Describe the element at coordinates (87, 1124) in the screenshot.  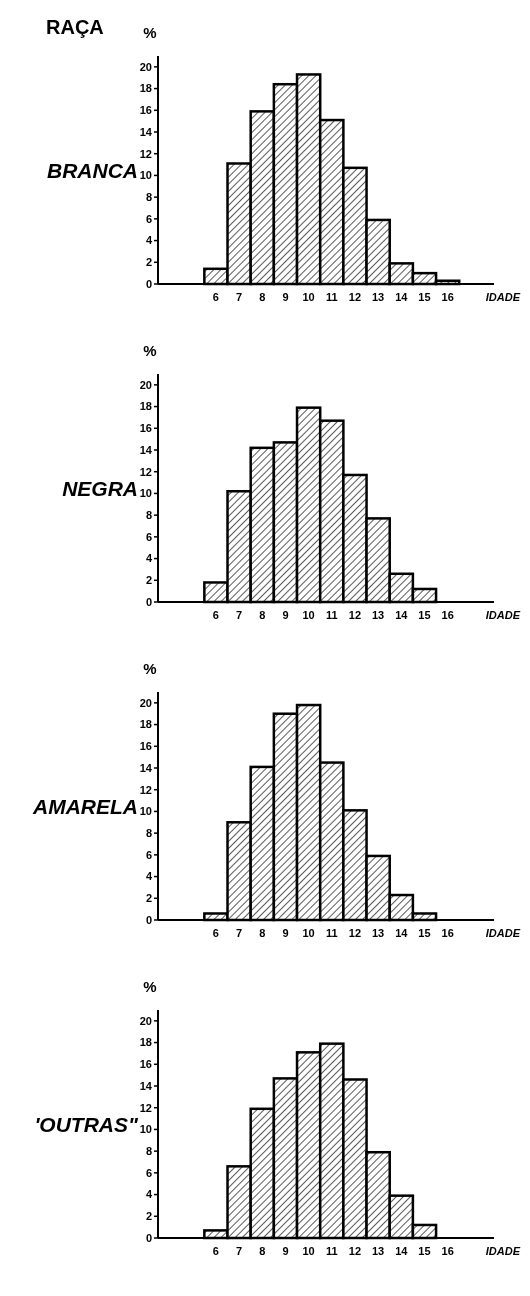
I see `text: 'OUTRAS"` at that location.